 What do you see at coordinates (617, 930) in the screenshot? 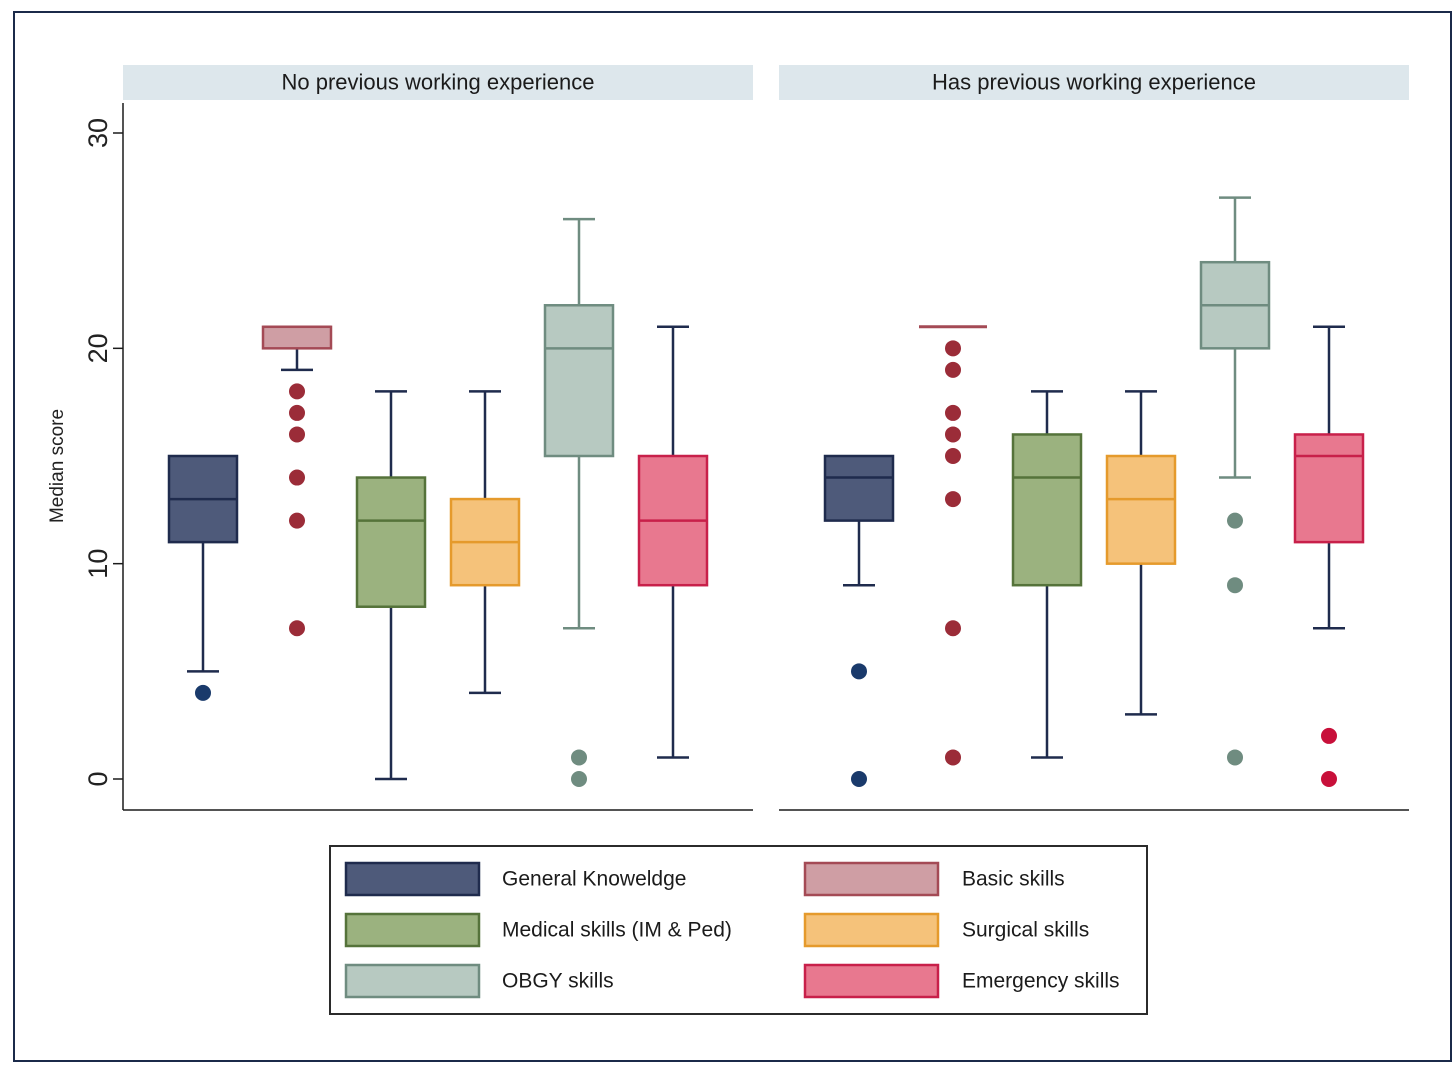
I see `legend-label: Medical skills (IM & Ped)` at bounding box center [617, 930].